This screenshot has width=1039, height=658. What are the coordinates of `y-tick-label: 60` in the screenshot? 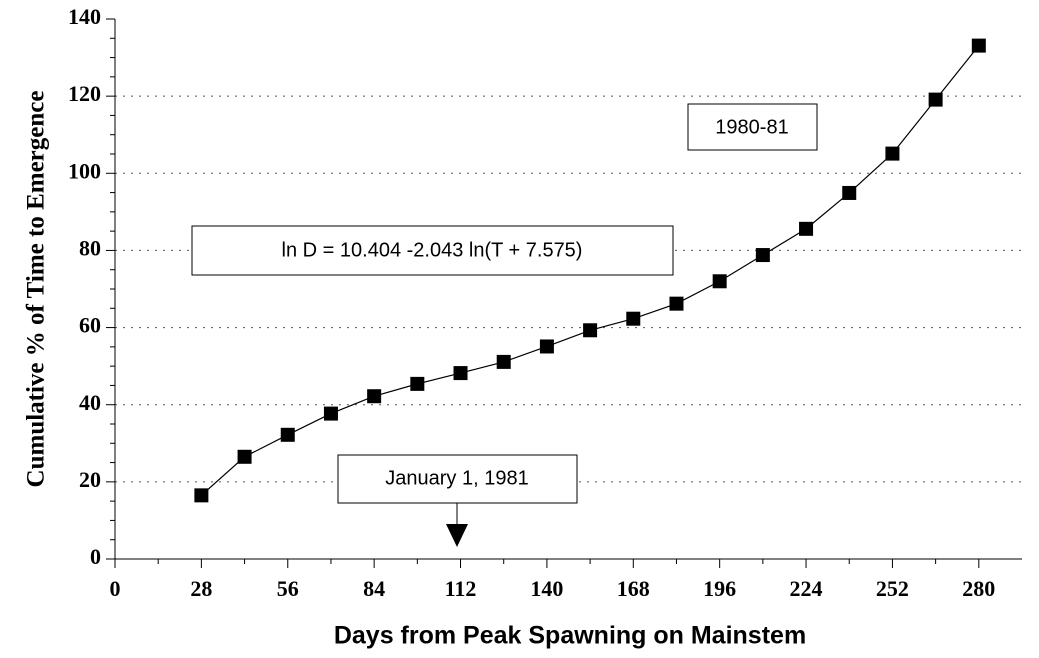 It's located at (90, 325).